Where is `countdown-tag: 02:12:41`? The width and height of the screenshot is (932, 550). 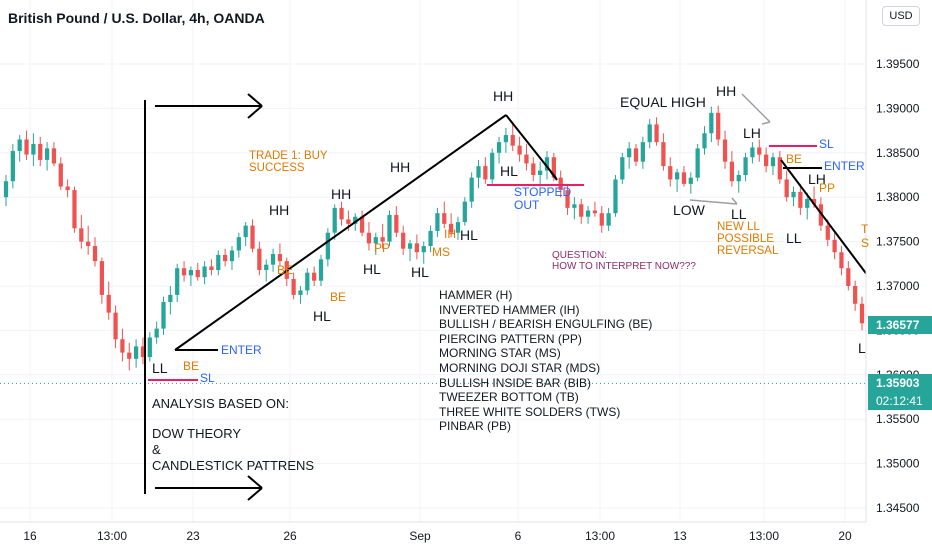
countdown-tag: 02:12:41 is located at coordinates (900, 401).